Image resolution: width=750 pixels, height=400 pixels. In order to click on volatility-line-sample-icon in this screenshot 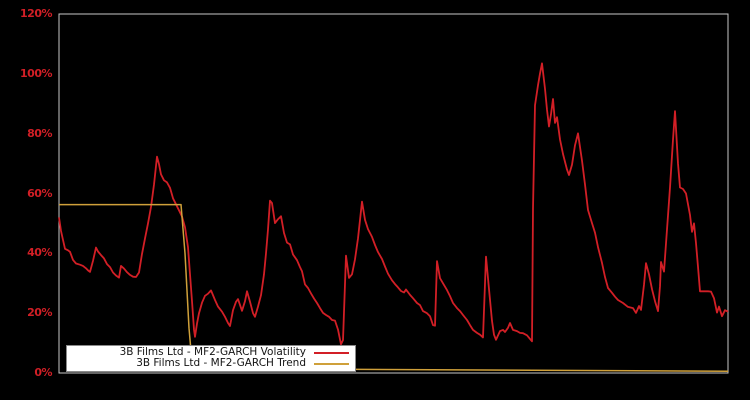, I will do `click(331, 352)`.